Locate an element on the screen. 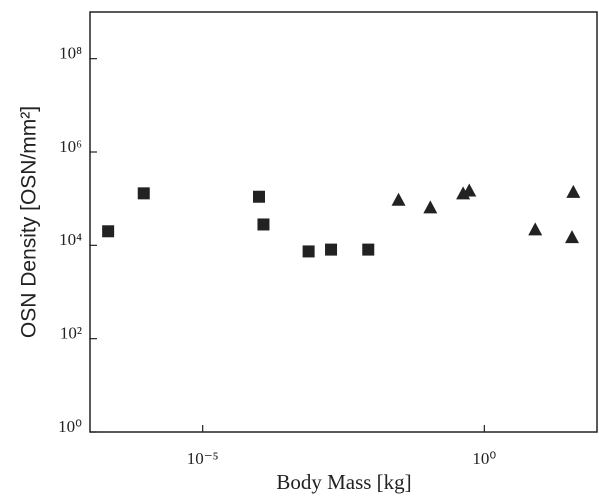 This screenshot has height=498, width=599. x-tick-label: 10⁰ is located at coordinates (484, 458).